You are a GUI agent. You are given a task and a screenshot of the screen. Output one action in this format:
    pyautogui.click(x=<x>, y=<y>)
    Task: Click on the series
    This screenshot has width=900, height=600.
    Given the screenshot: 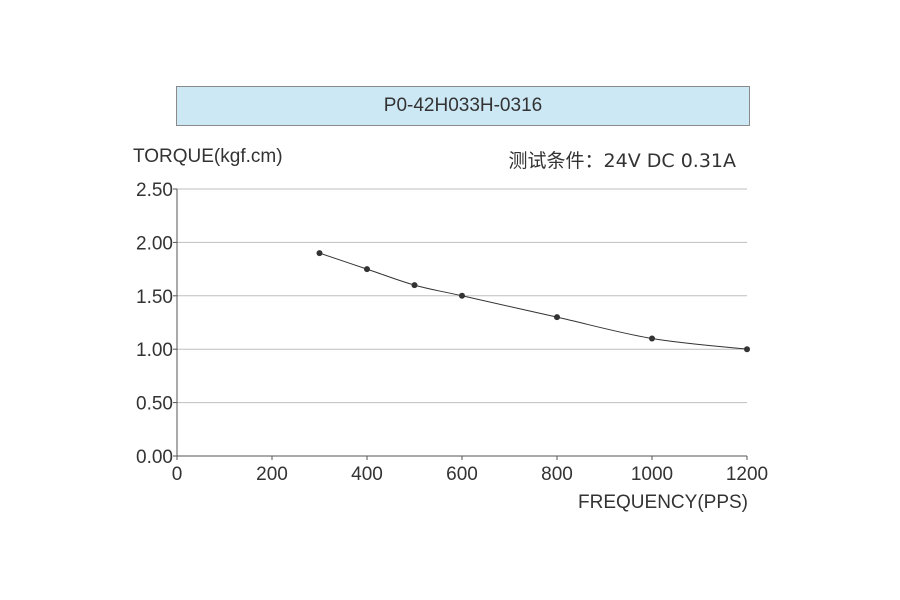 What is the action you would take?
    pyautogui.click(x=533, y=301)
    